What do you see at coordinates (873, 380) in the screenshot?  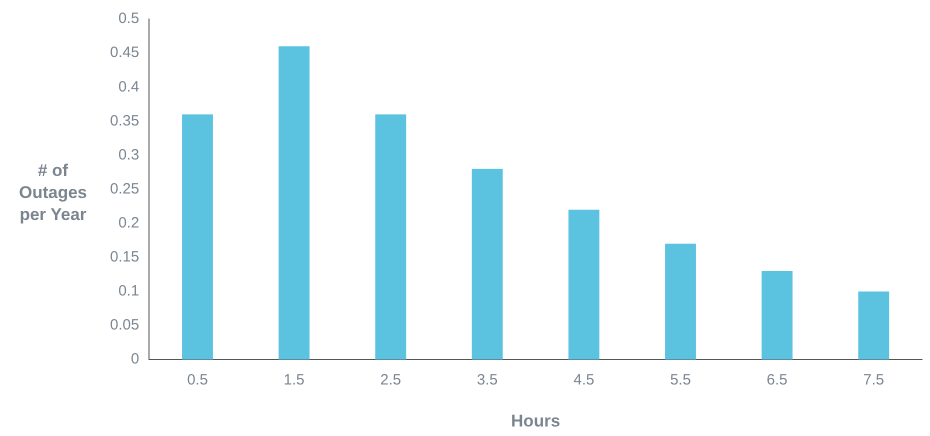 I see `x-tick-label: 7.5` at bounding box center [873, 380].